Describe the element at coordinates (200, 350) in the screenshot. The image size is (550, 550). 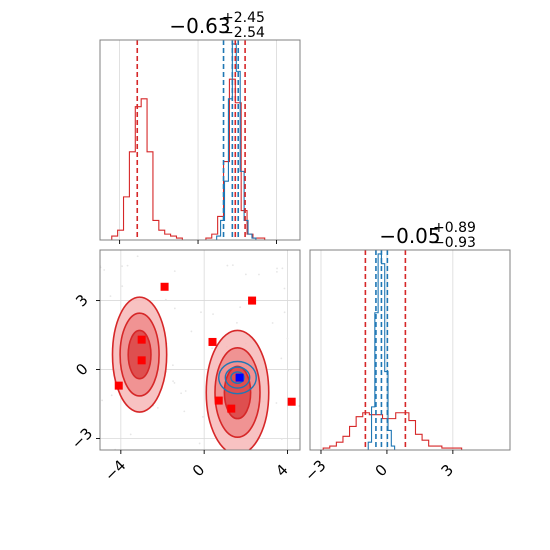
I see `scatter-2d-frame` at that location.